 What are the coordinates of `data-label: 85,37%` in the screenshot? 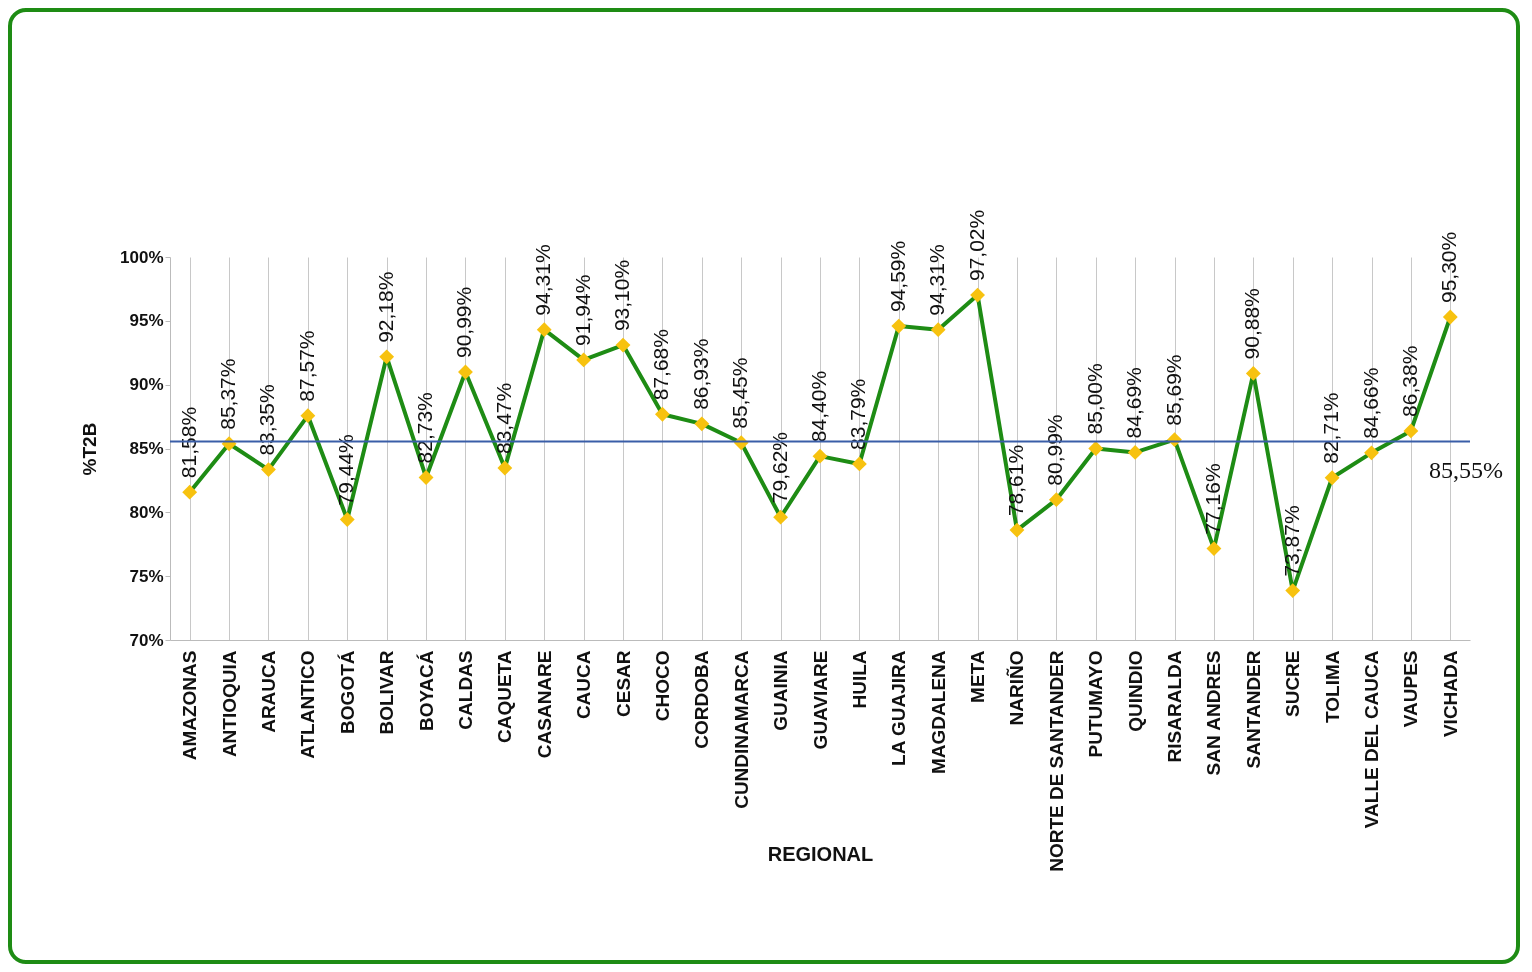 It's located at (228, 394).